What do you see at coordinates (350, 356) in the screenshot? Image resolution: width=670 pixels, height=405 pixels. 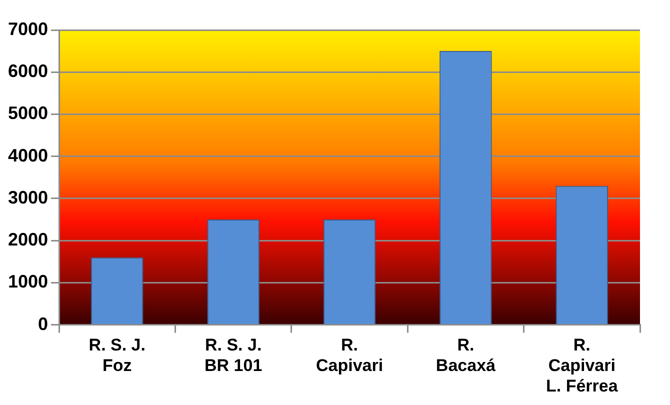 I see `x-tick-label: R. Capivari` at bounding box center [350, 356].